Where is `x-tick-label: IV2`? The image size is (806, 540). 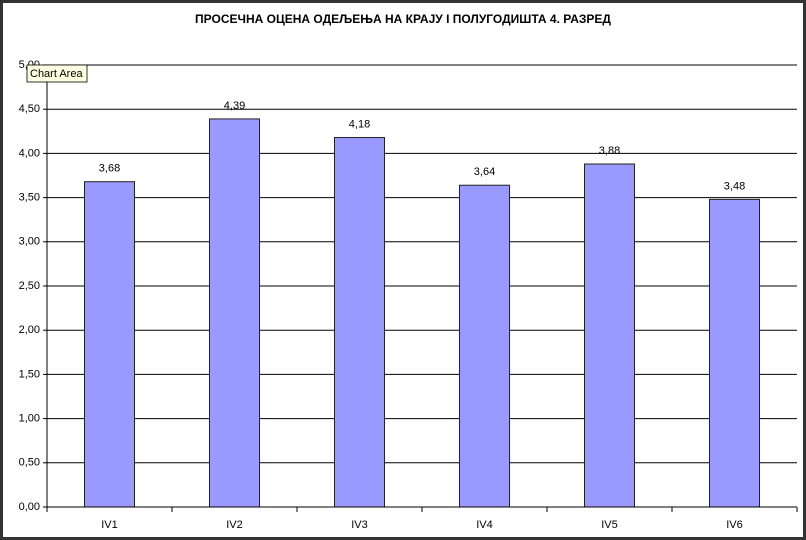
x-tick-label: IV2 is located at coordinates (234, 525).